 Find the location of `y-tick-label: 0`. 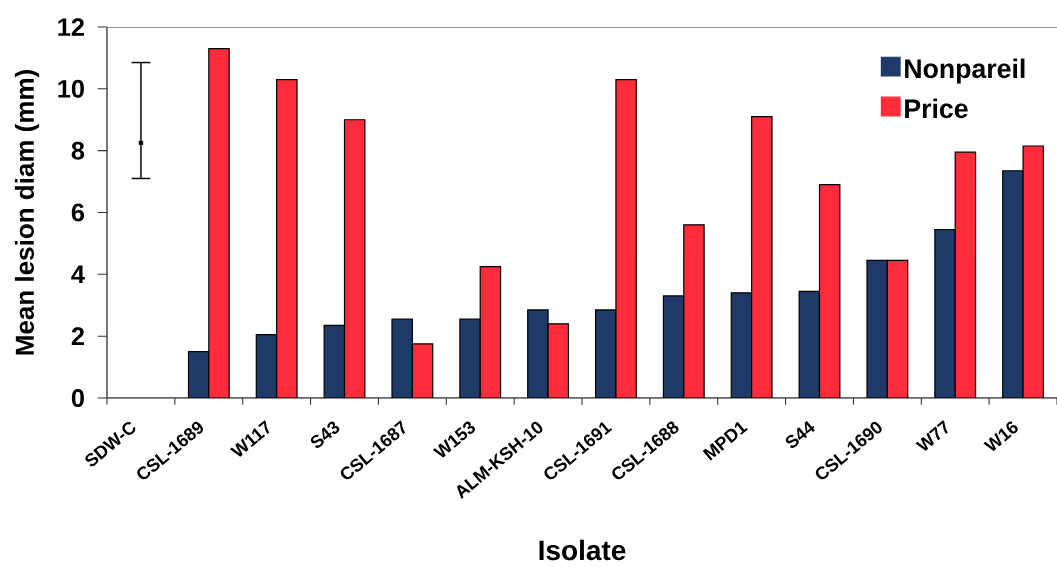

y-tick-label: 0 is located at coordinates (77, 398).